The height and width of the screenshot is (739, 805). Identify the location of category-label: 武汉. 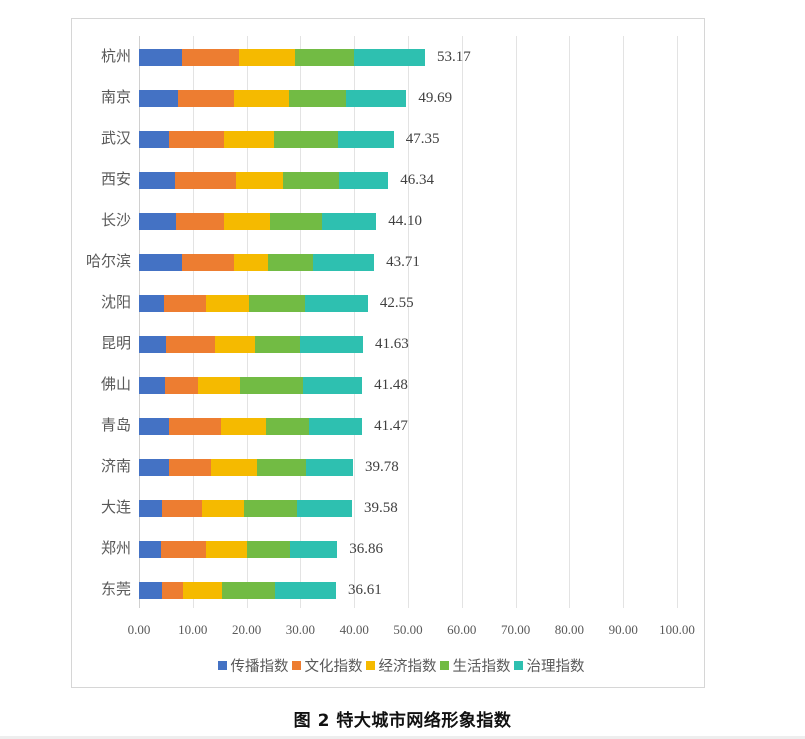
(115, 139).